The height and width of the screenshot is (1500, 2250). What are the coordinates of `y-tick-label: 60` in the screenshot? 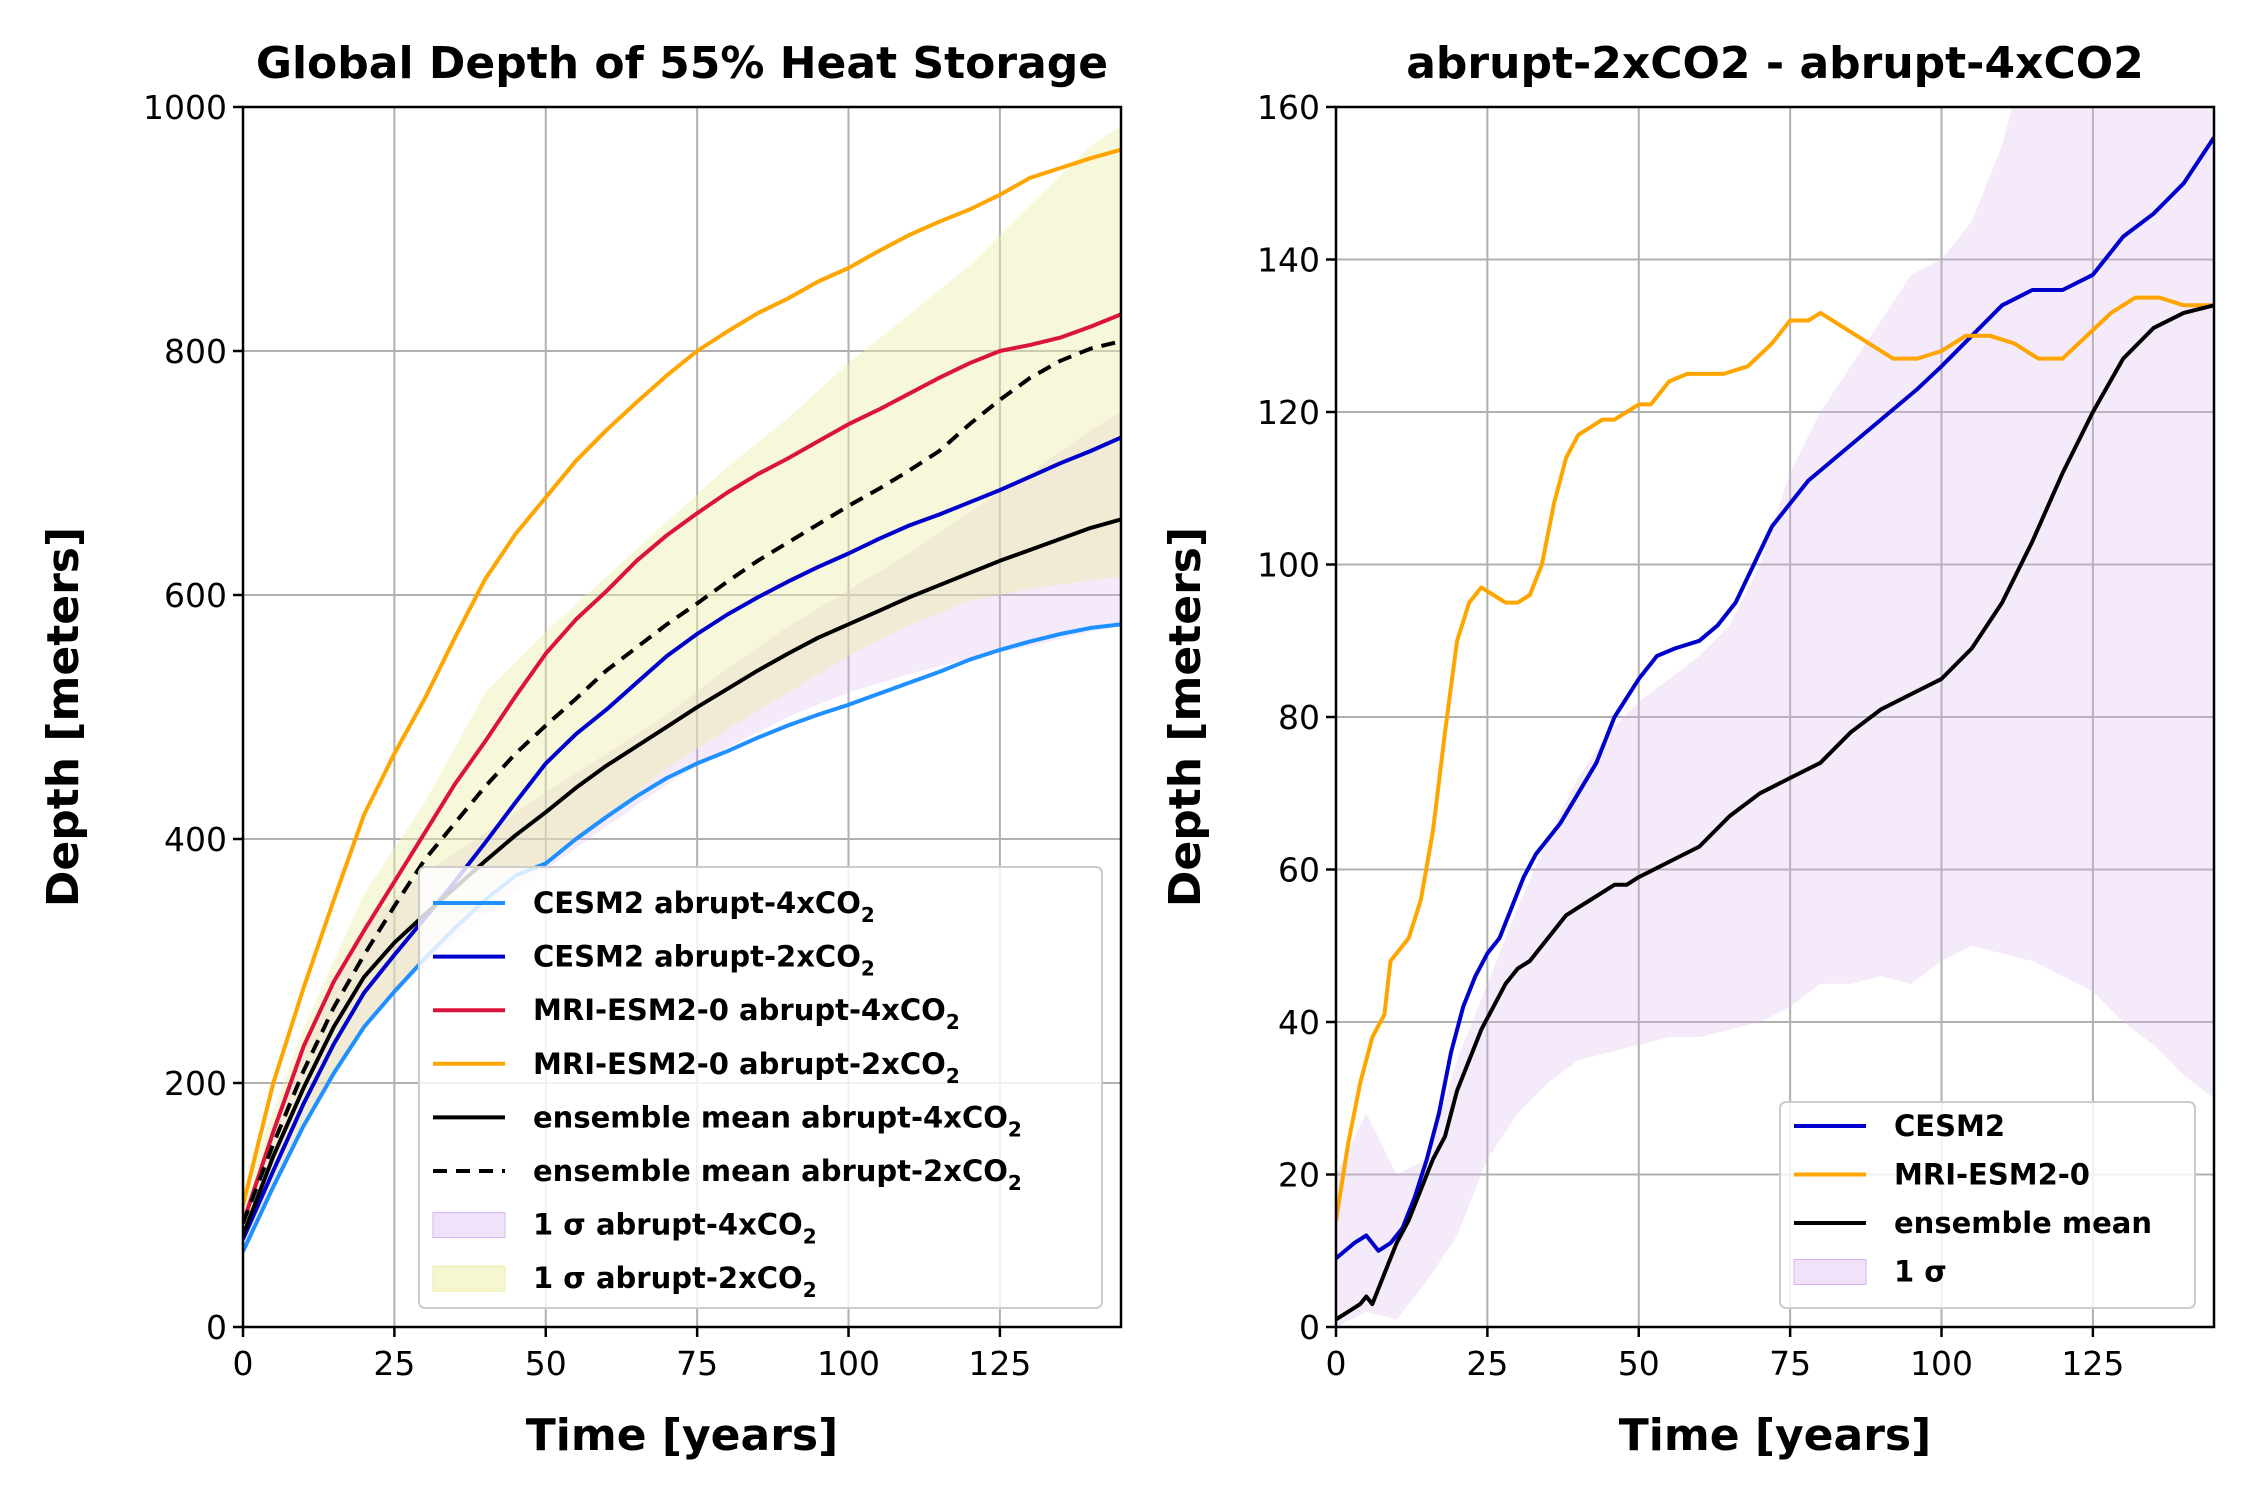 It's located at (1299, 870).